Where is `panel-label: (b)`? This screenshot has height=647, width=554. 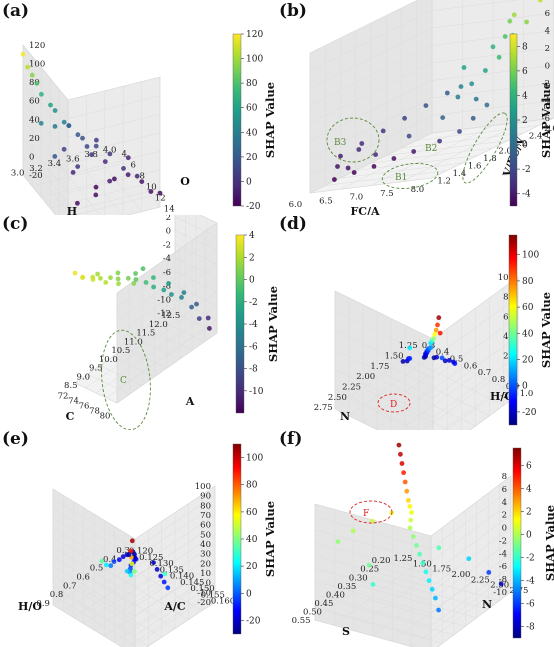
panel-label: (b) is located at coordinates (293, 11).